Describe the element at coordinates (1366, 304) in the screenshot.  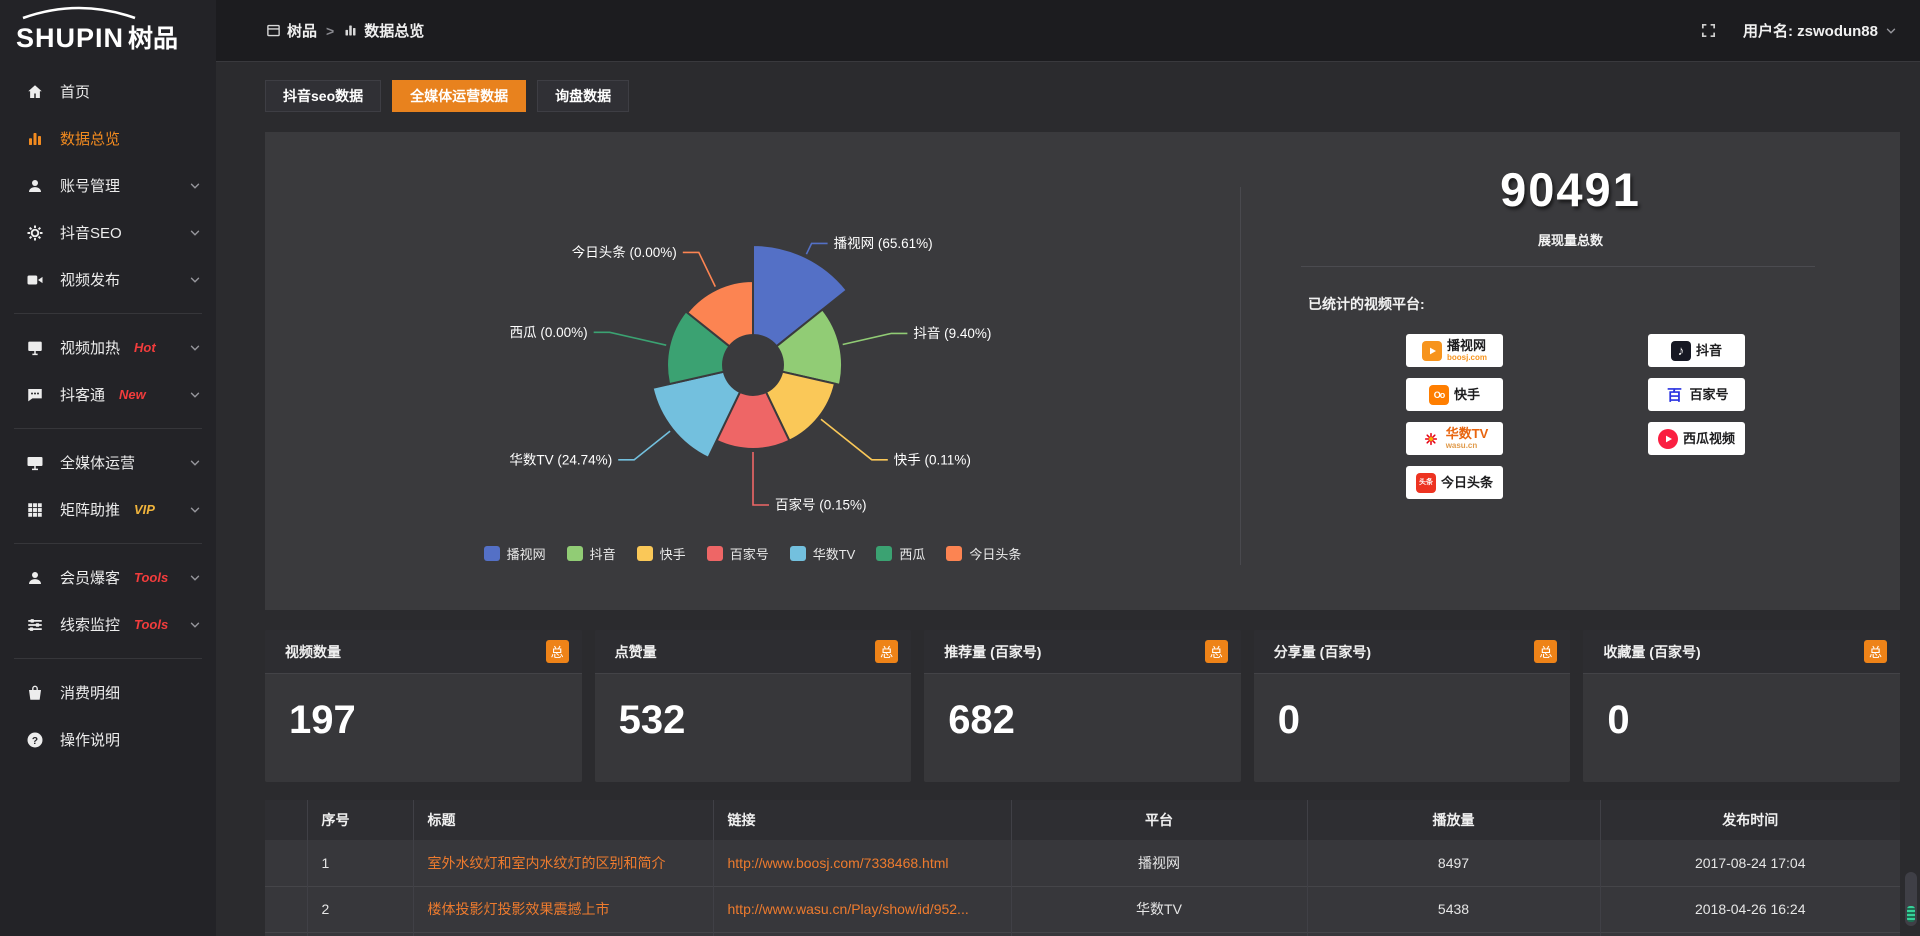
I see `platforms-label: 已统计的视频平台:` at that location.